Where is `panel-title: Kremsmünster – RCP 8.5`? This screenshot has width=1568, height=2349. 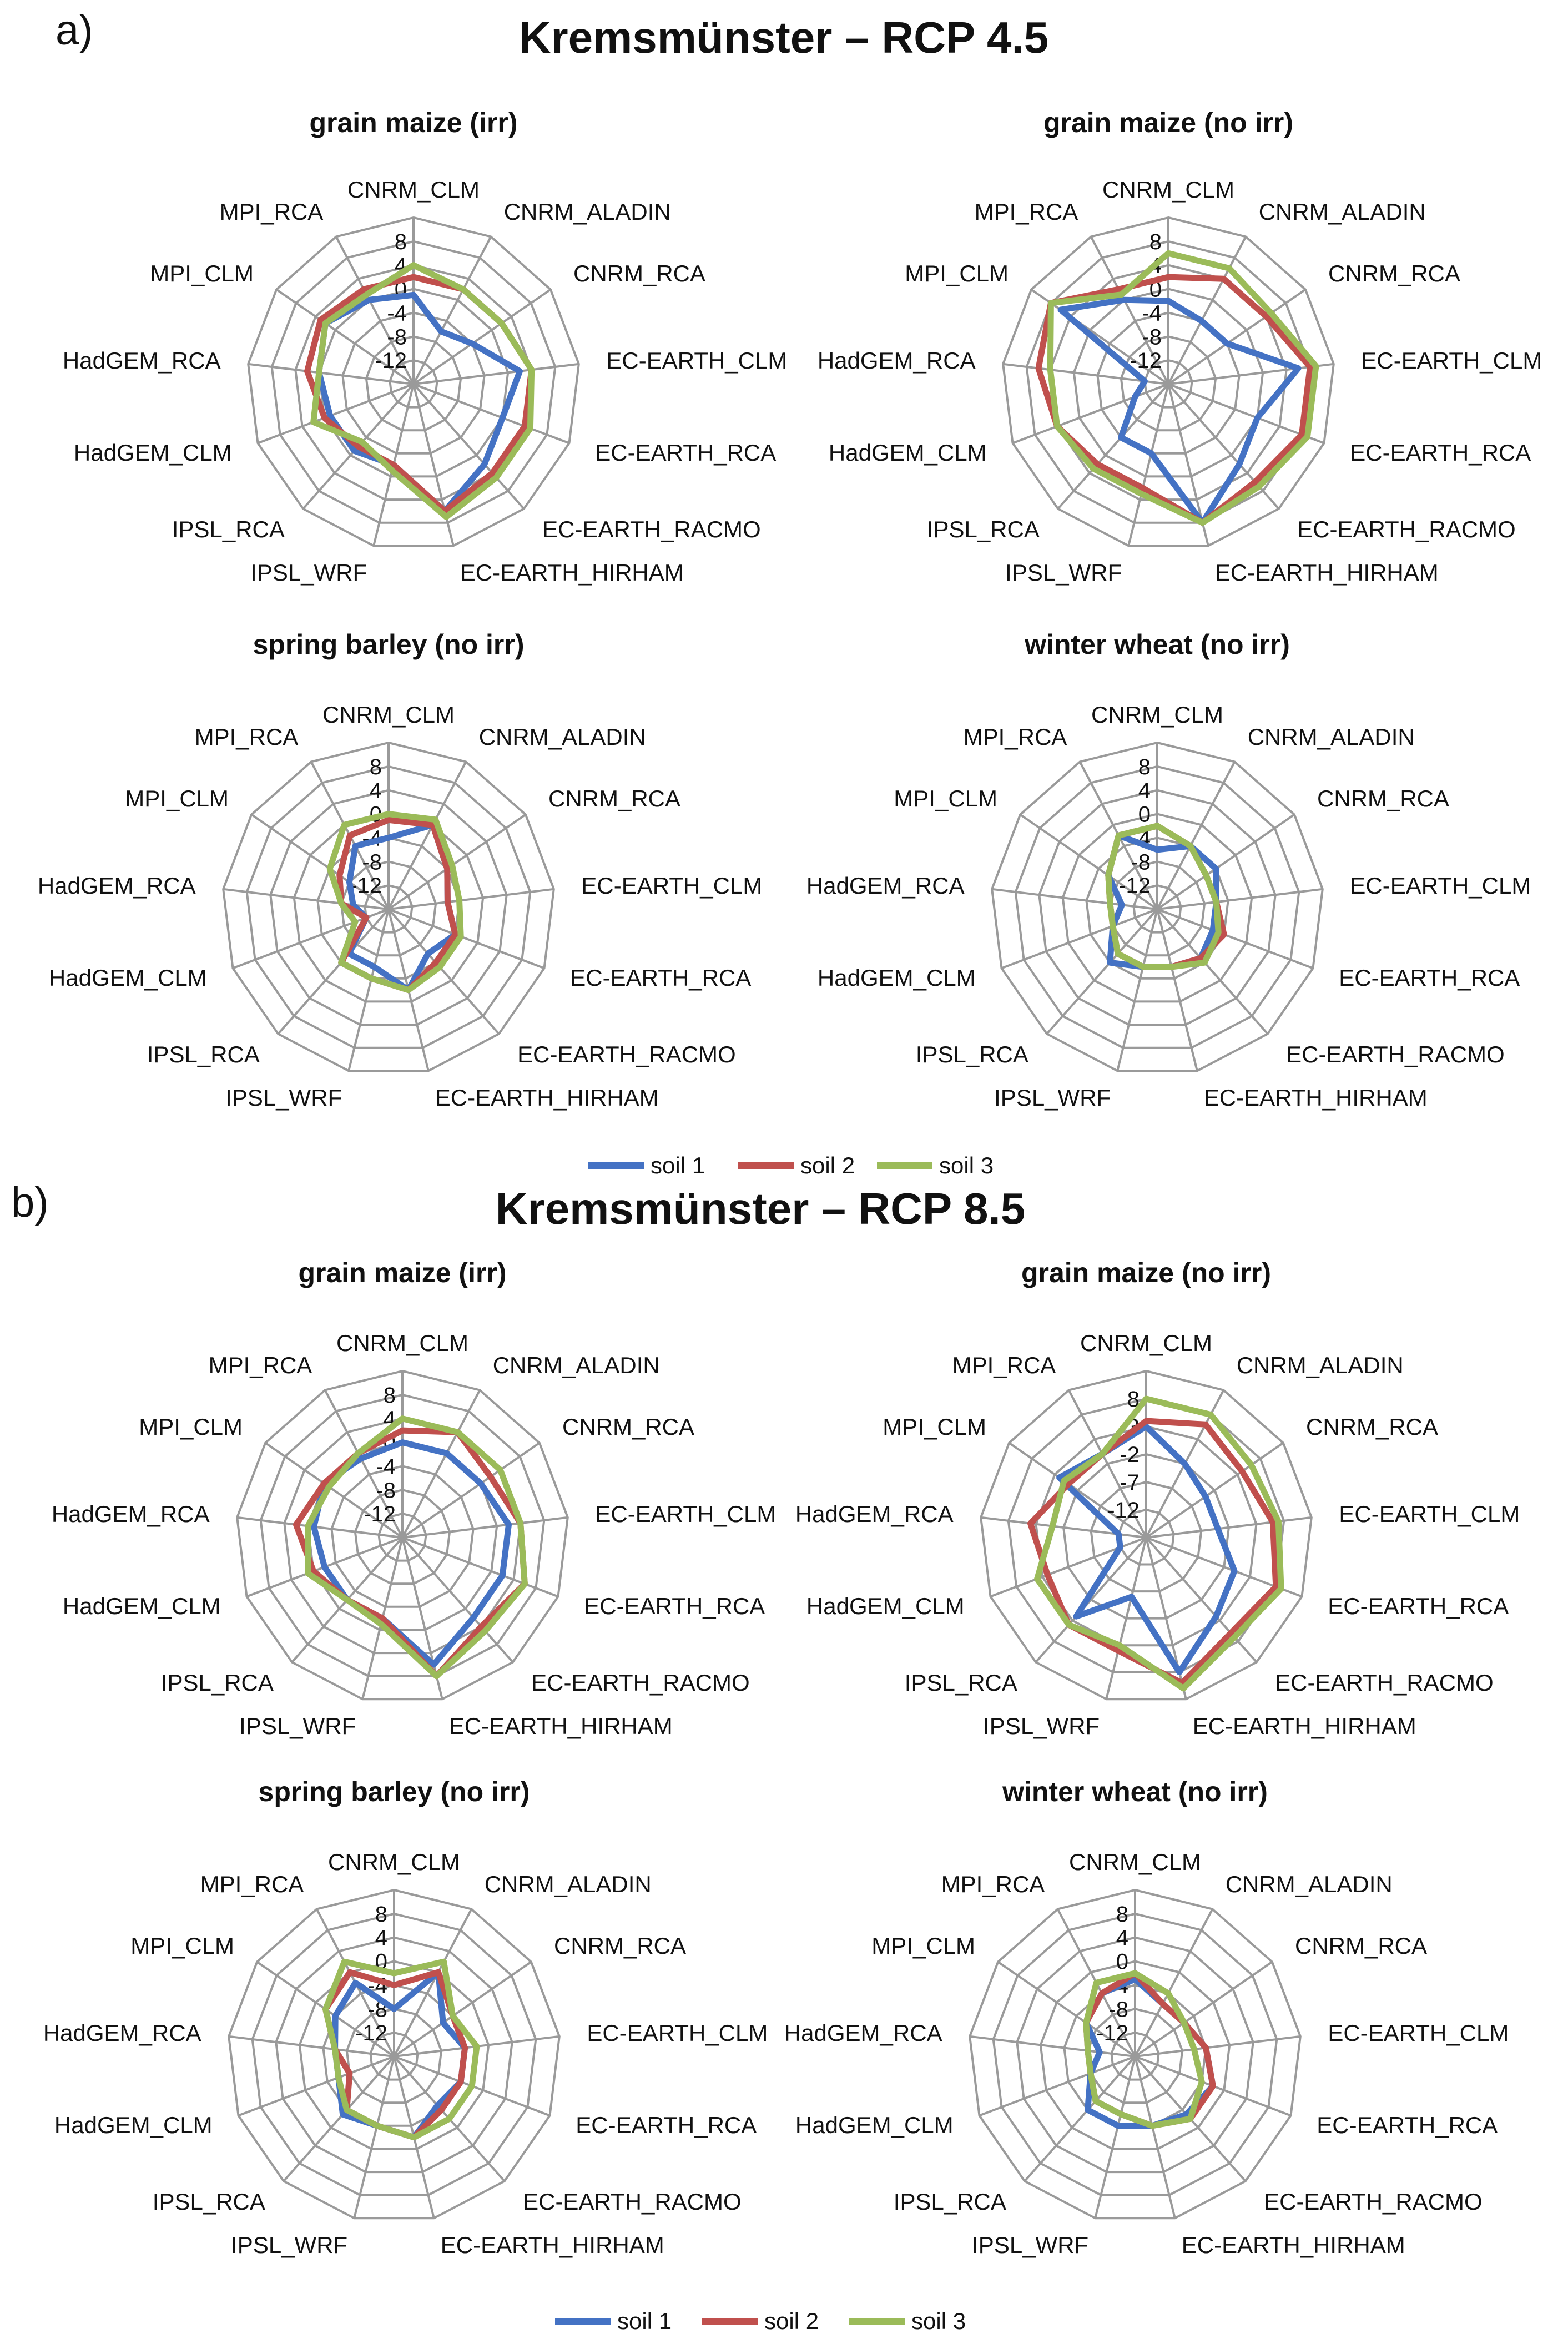
panel-title: Kremsmünster – RCP 8.5 is located at coordinates (761, 1209).